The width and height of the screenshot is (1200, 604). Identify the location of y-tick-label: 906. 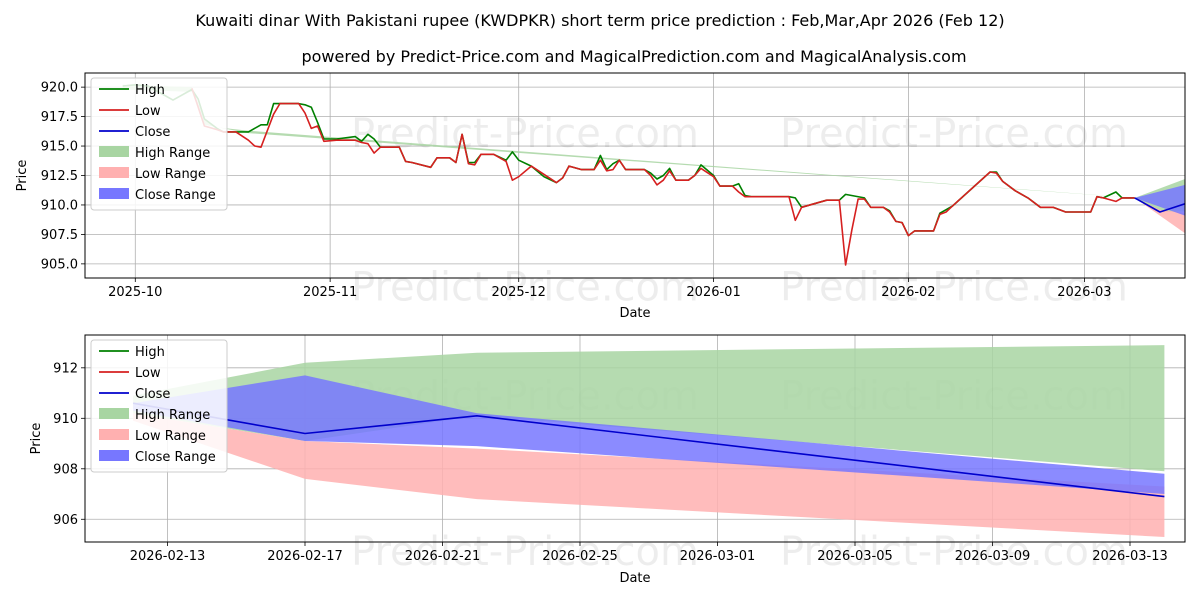
(65, 520).